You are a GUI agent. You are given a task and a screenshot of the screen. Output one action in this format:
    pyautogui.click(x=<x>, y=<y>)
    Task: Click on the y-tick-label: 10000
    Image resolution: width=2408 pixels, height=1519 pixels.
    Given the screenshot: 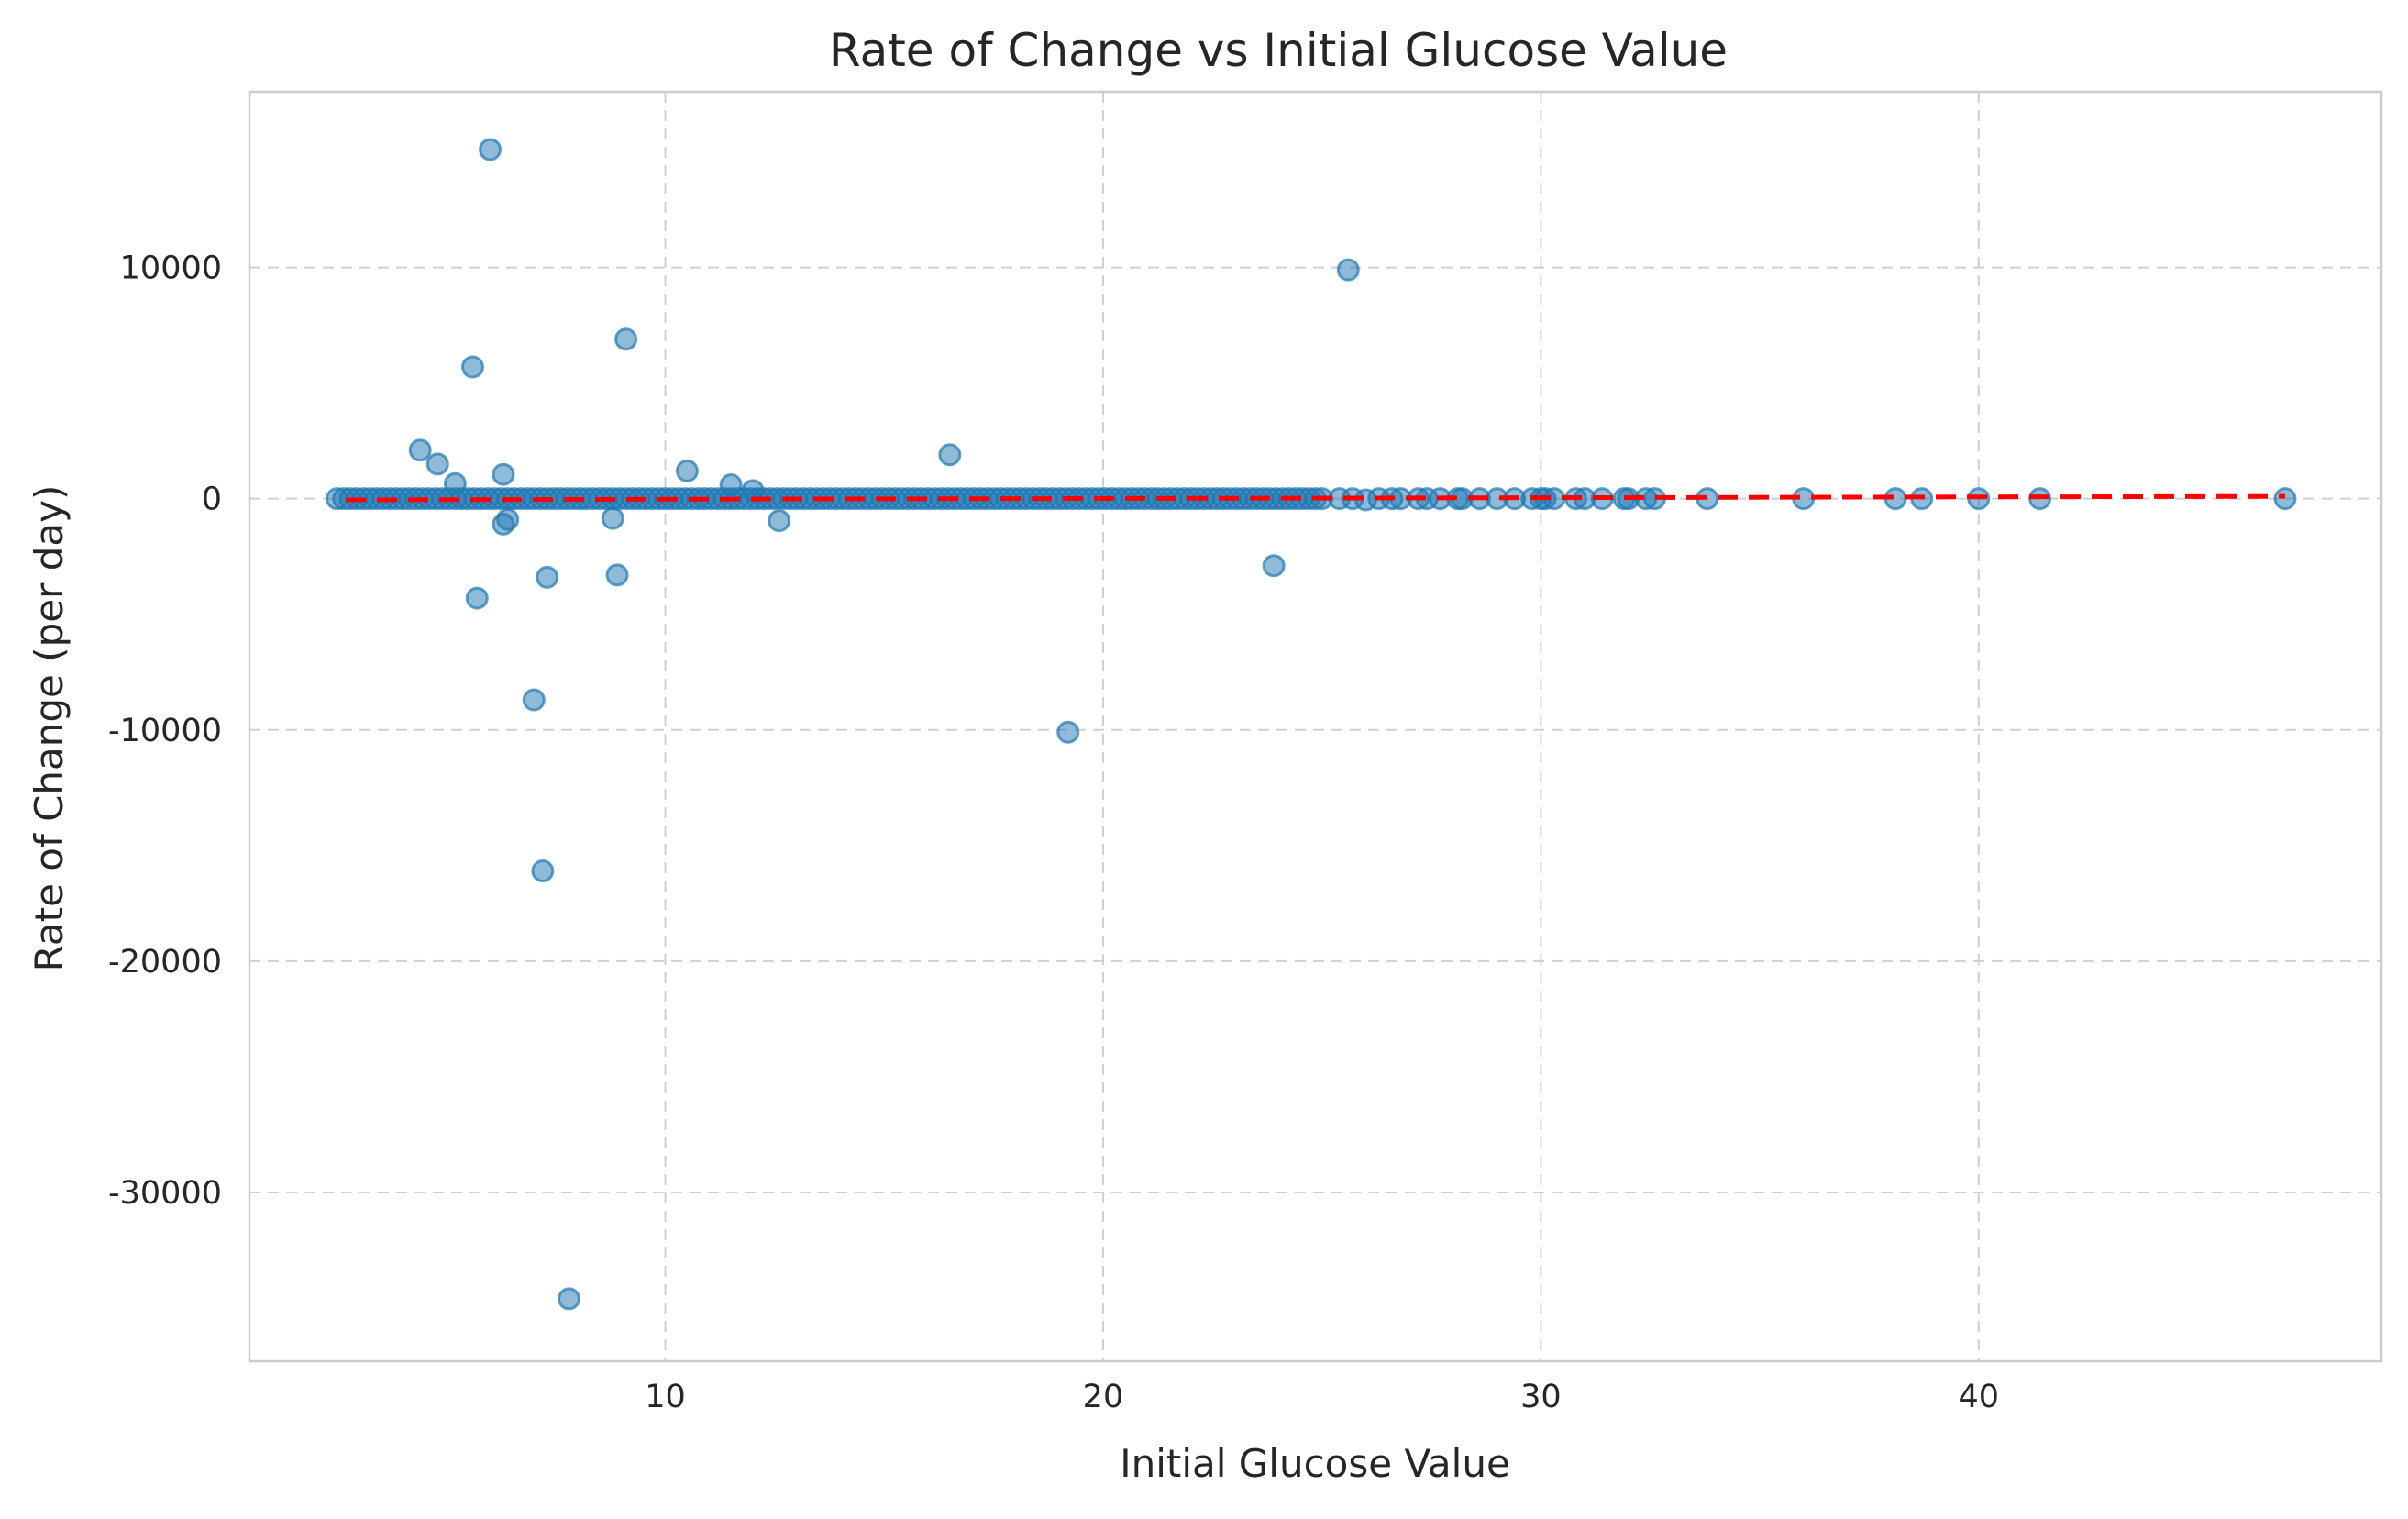 What is the action you would take?
    pyautogui.click(x=171, y=268)
    